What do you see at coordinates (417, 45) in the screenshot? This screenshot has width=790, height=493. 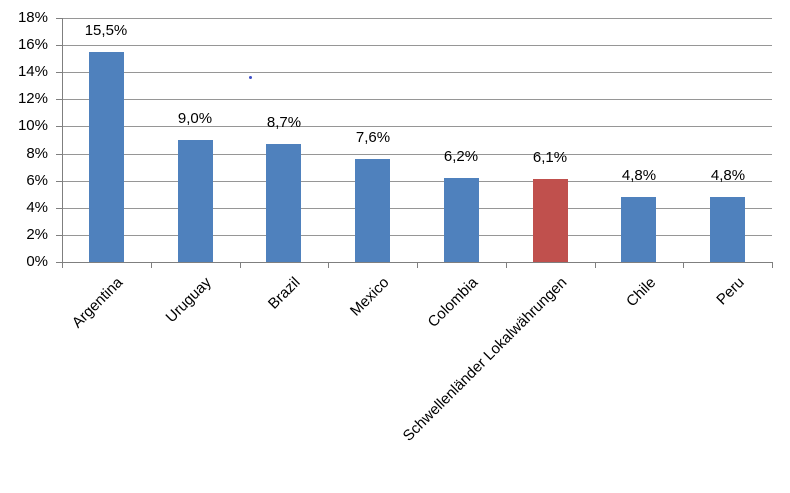 I see `gridline-16pct` at bounding box center [417, 45].